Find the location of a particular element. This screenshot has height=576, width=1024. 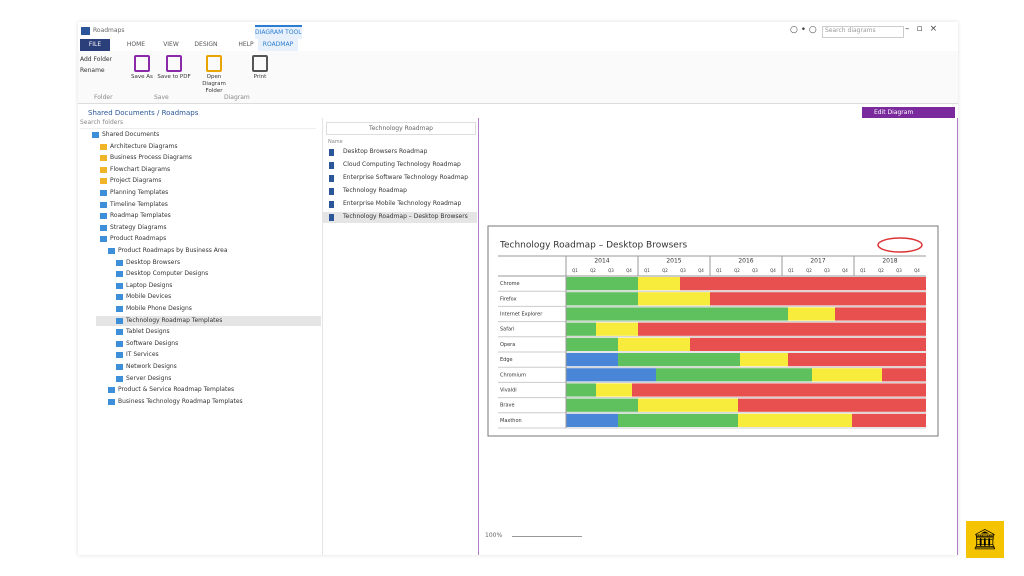

tree-item: Mobile Phone Designs is located at coordinates (159, 308).